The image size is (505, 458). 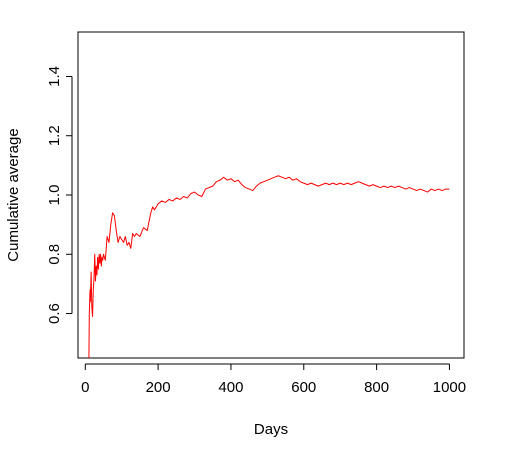 What do you see at coordinates (54, 135) in the screenshot?
I see `y-tick-label: 1.2` at bounding box center [54, 135].